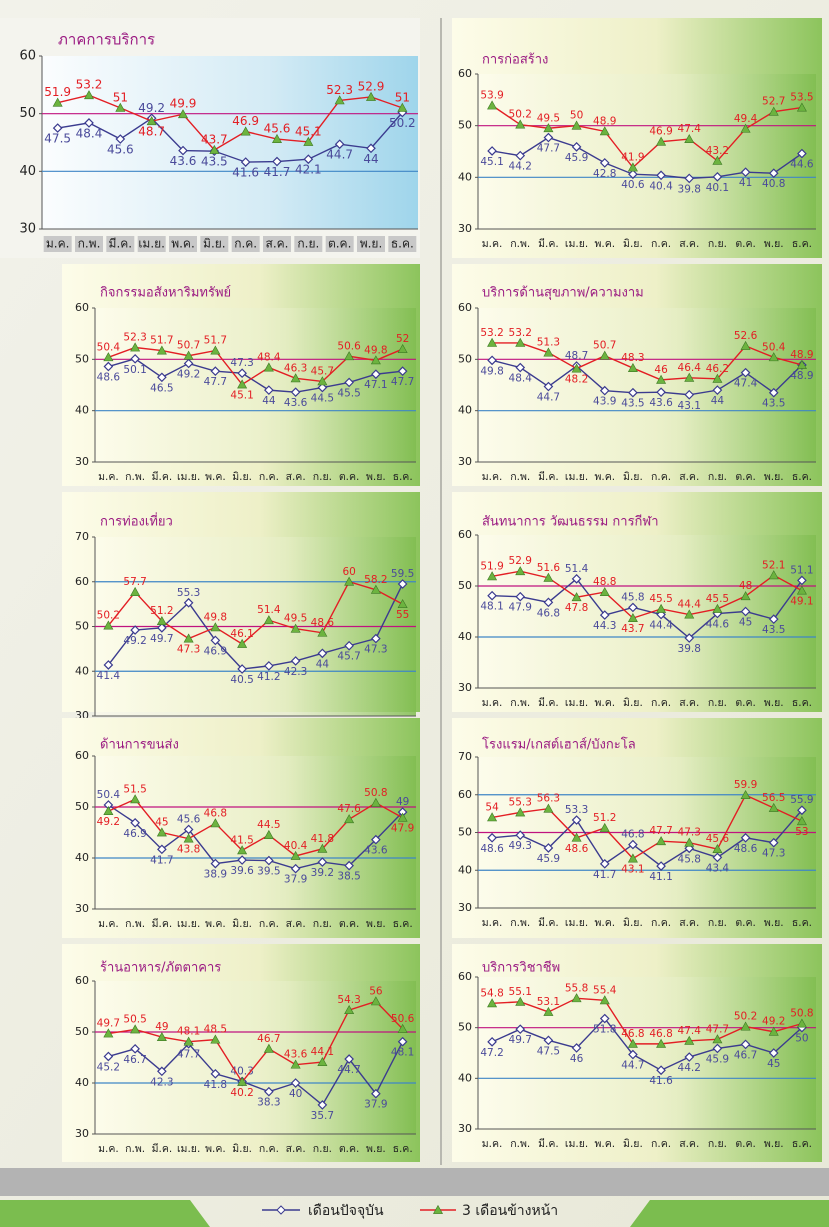  I want to click on value-label: 49.2, so click(134, 641).